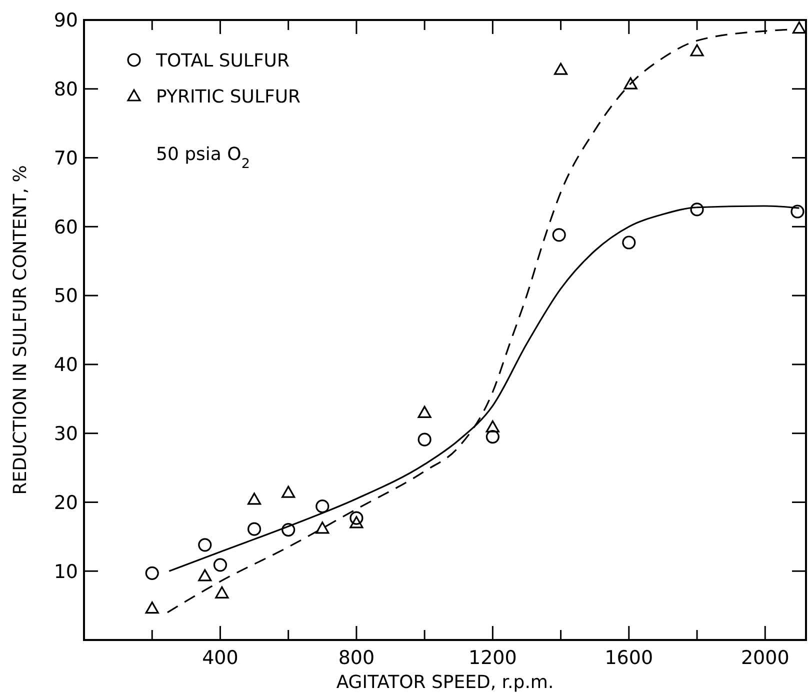 This screenshot has width=812, height=697. Describe the element at coordinates (66, 503) in the screenshot. I see `y-tick-label: 20` at that location.